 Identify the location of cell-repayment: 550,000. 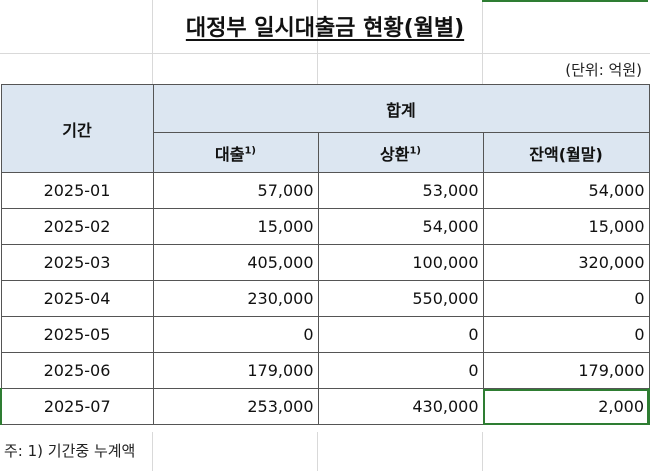
(400, 298).